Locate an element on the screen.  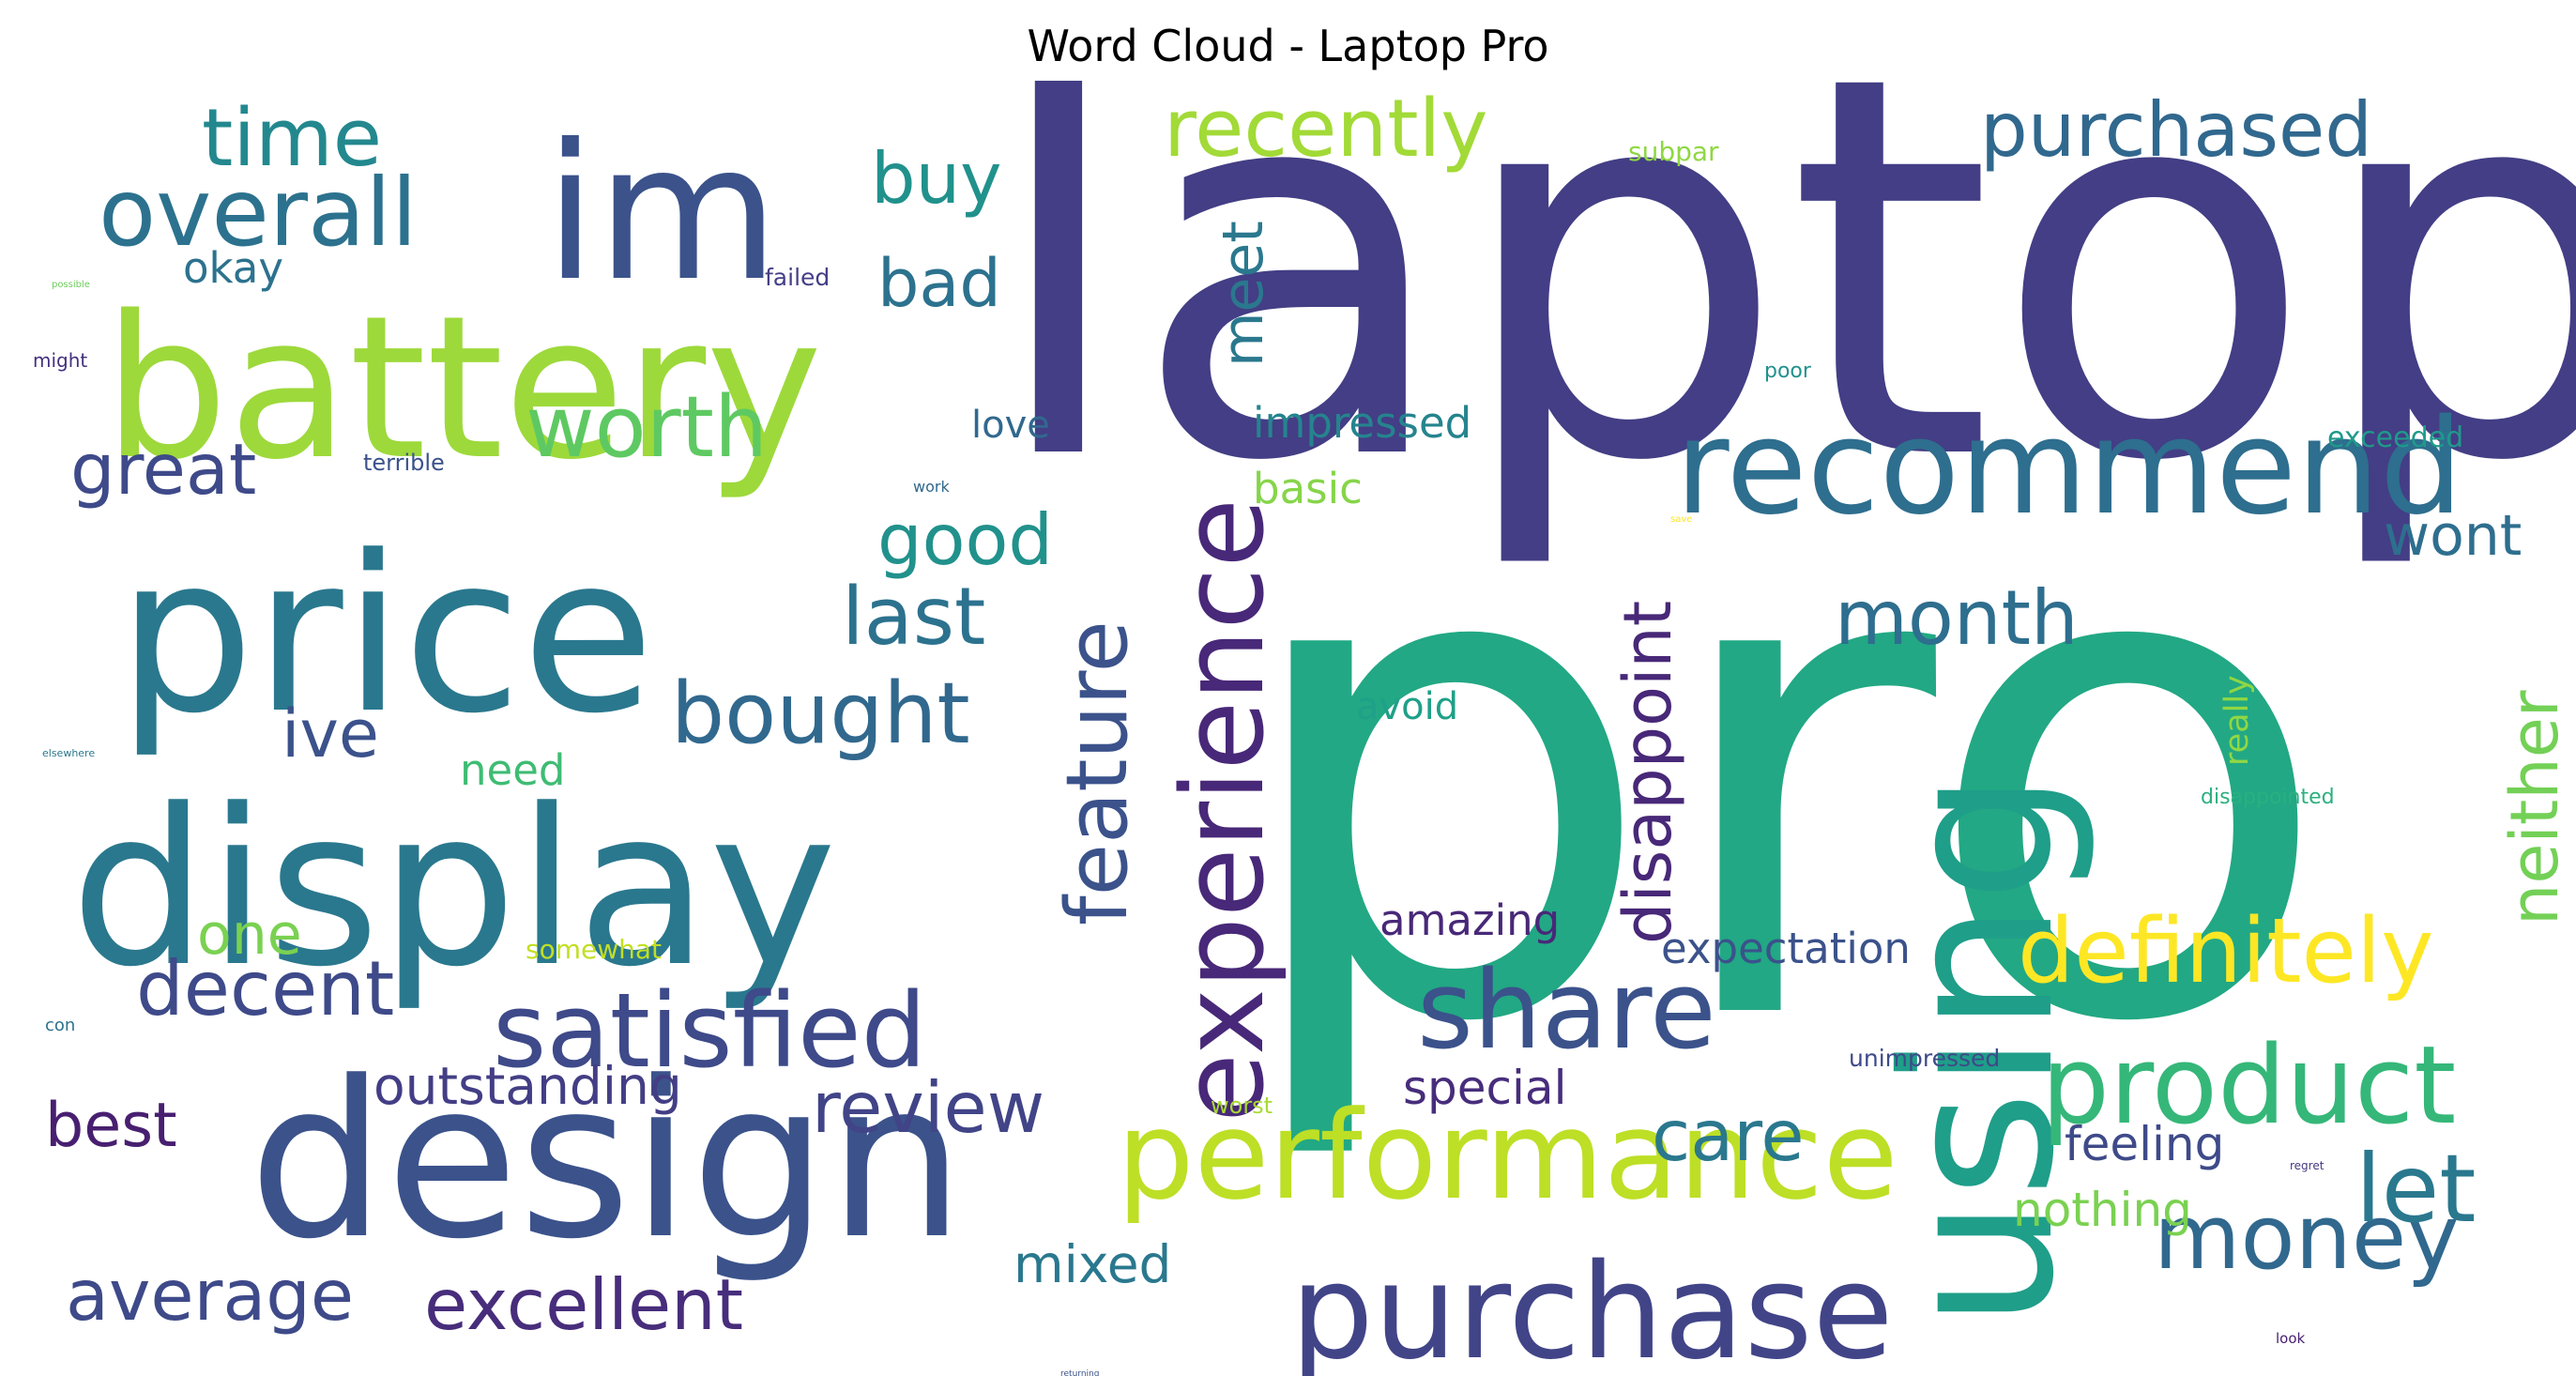
word-im: im is located at coordinates (661, 214).